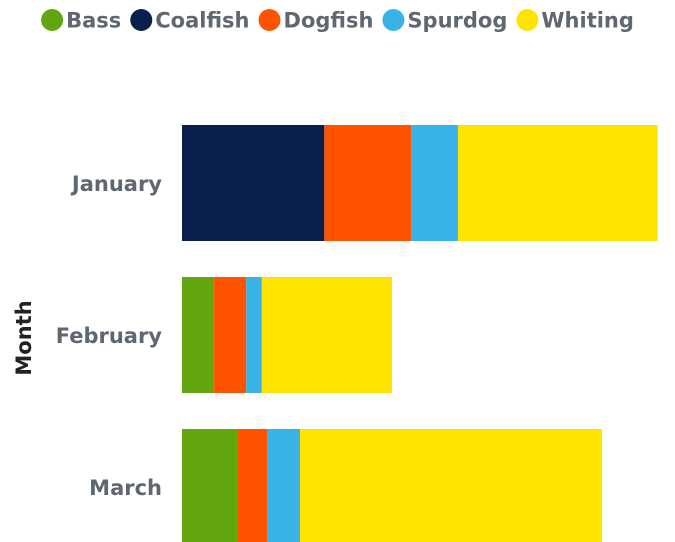  What do you see at coordinates (202, 21) in the screenshot?
I see `legend-label-coalfish: Coalfish` at bounding box center [202, 21].